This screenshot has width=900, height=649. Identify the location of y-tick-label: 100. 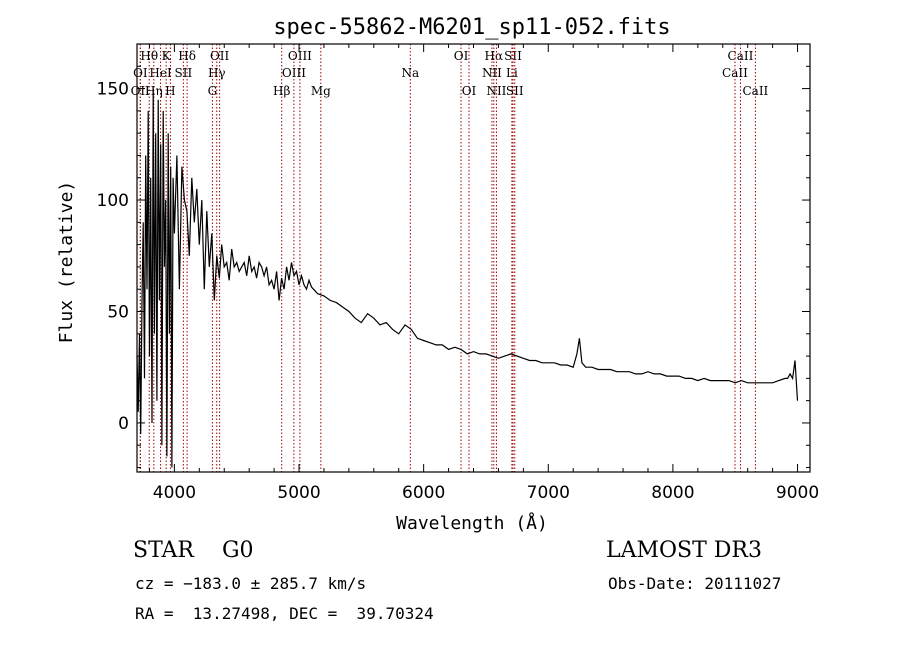
(113, 201).